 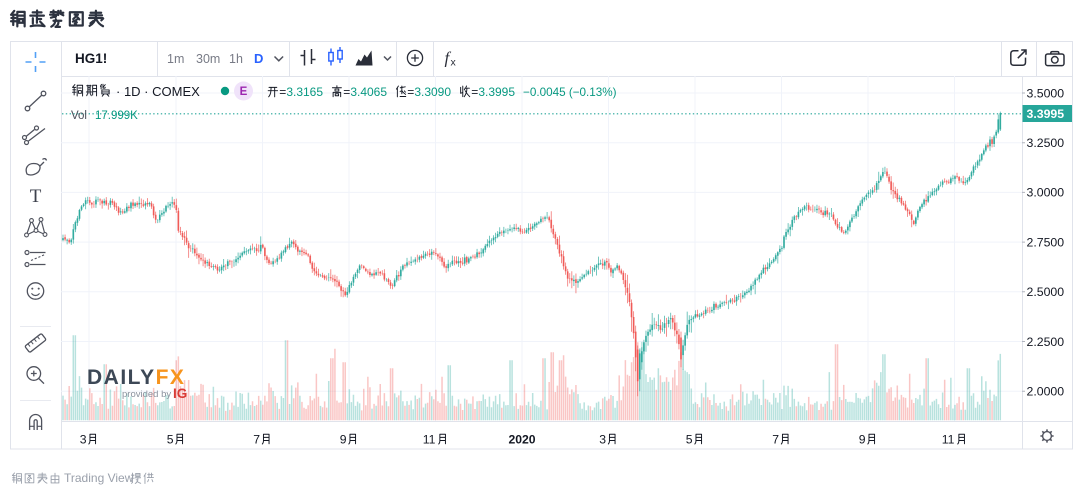 I want to click on svg-text: =3.3090, so click(x=429, y=92).